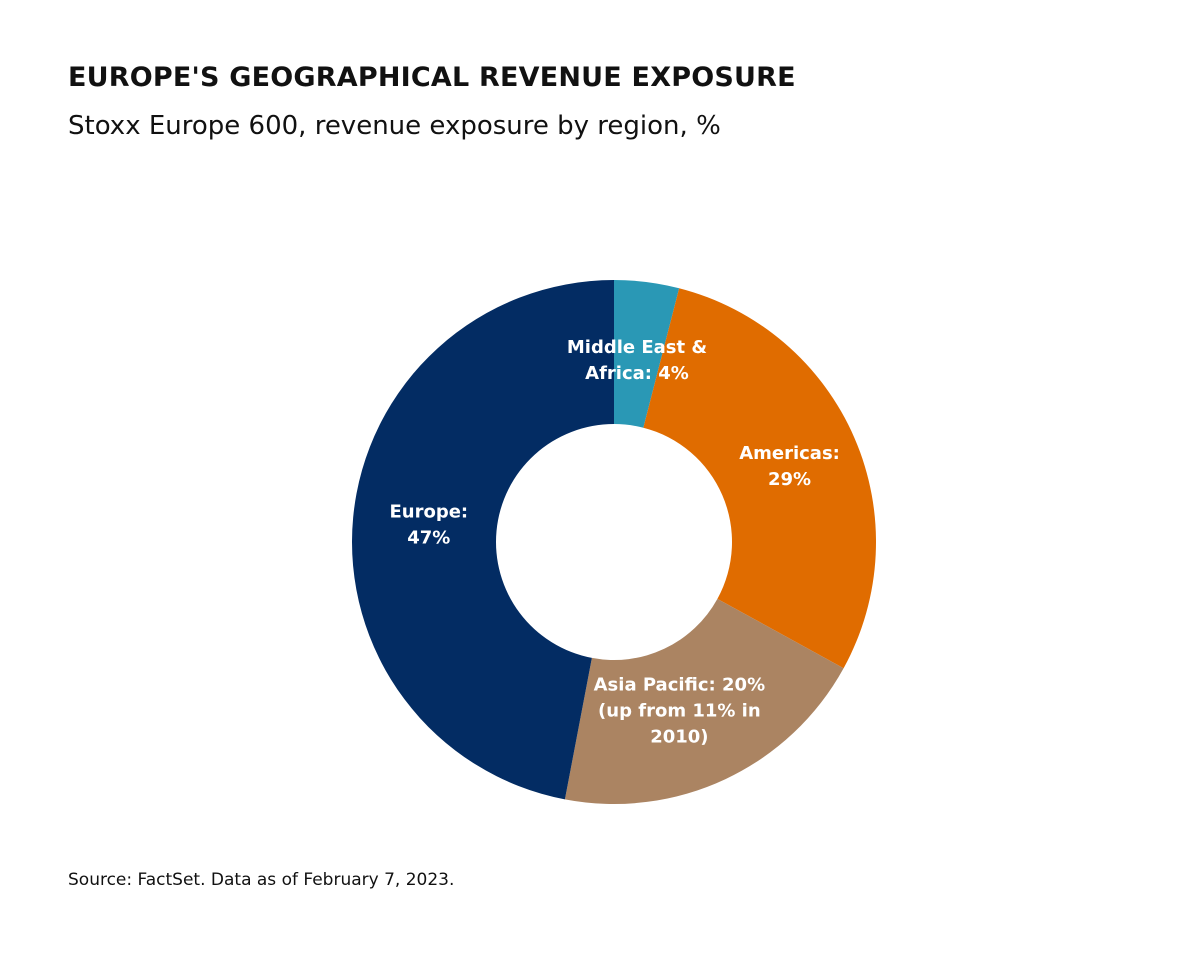  What do you see at coordinates (789, 453) in the screenshot?
I see `slice-label-line: Americas:` at bounding box center [789, 453].